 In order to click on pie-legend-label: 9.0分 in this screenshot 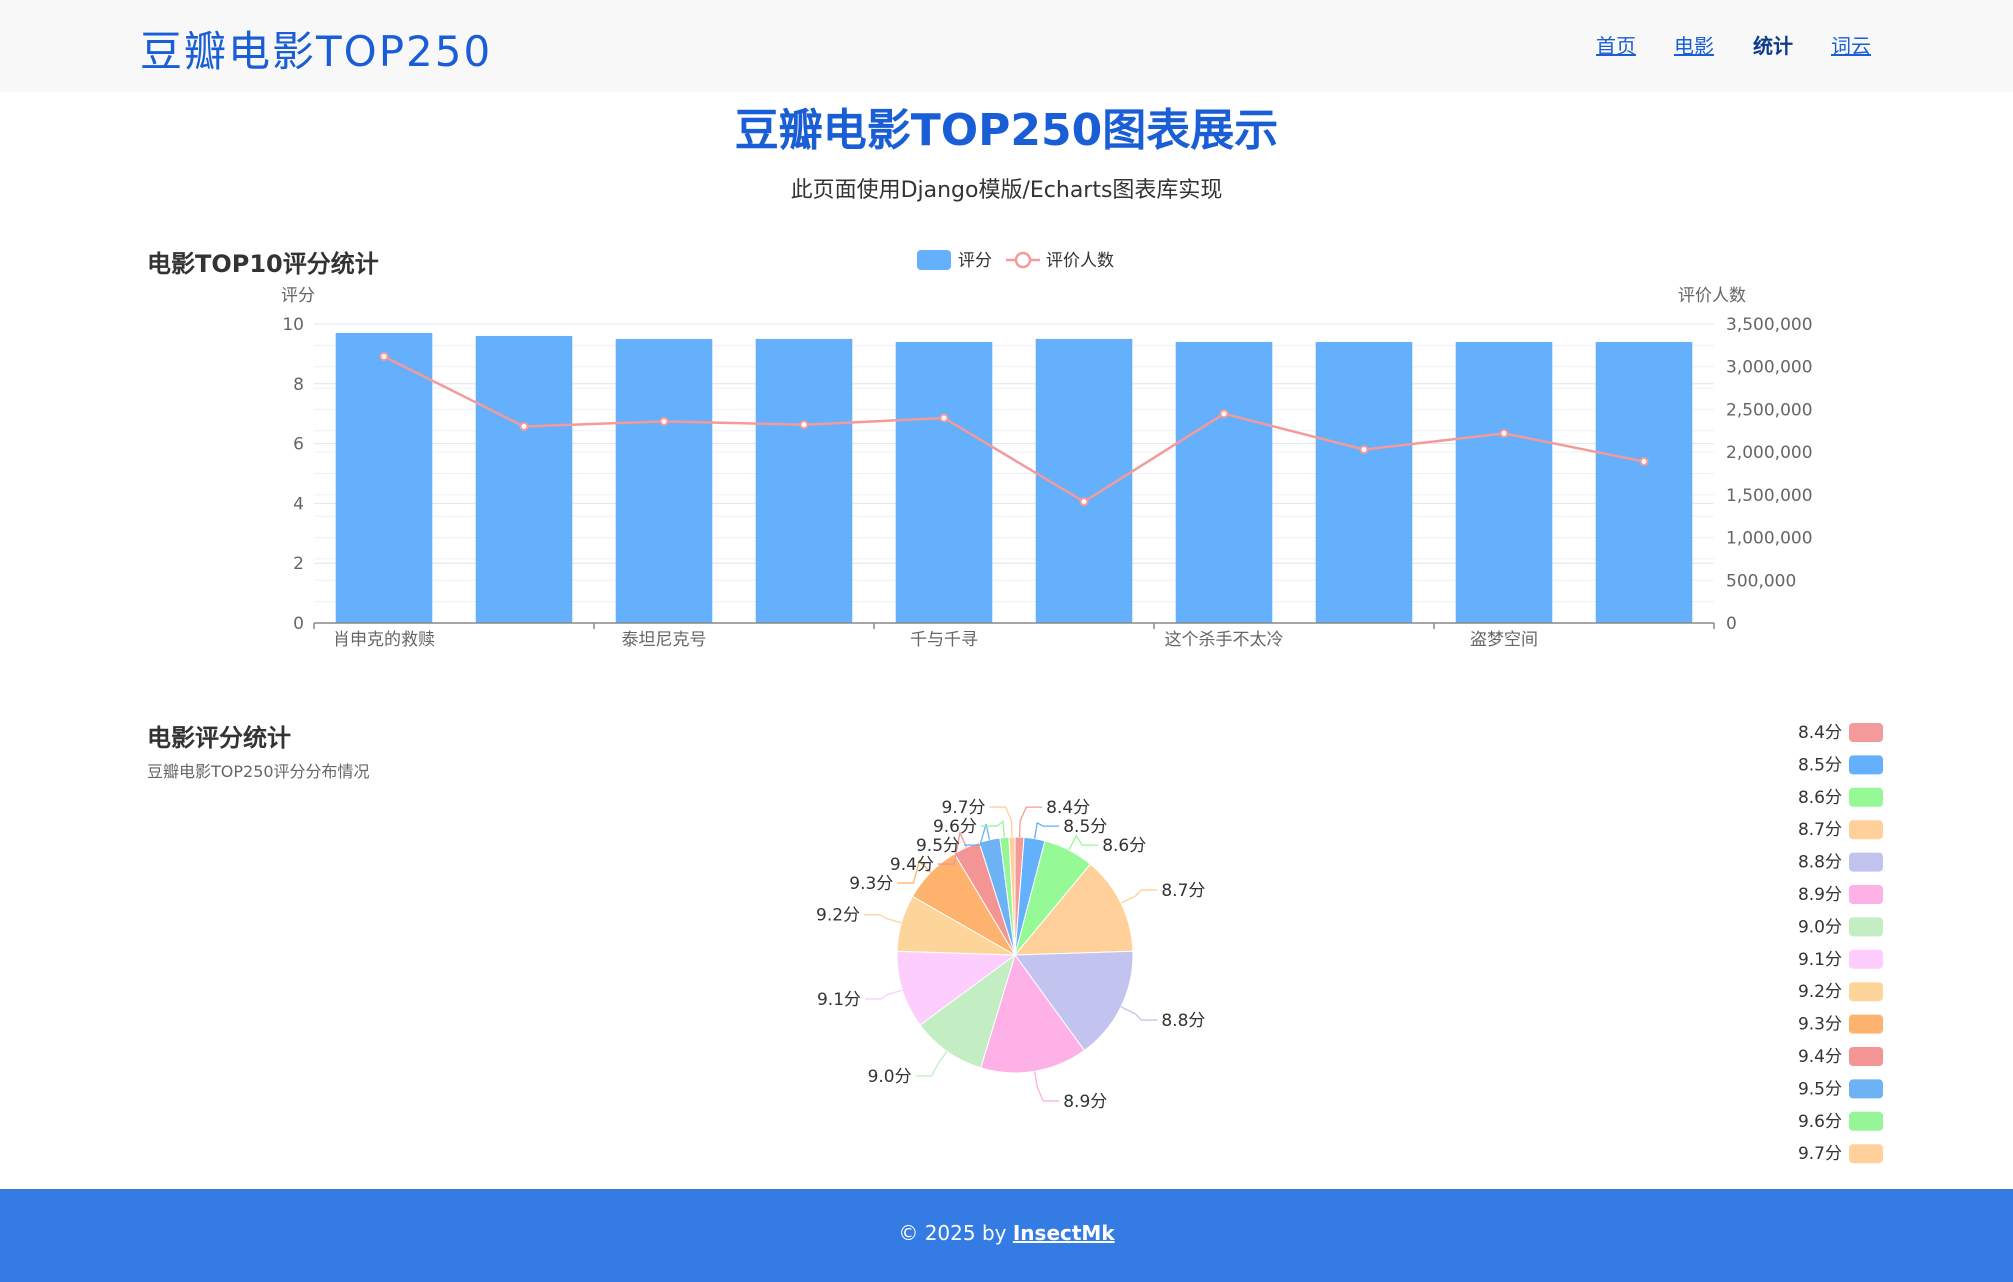, I will do `click(1820, 927)`.